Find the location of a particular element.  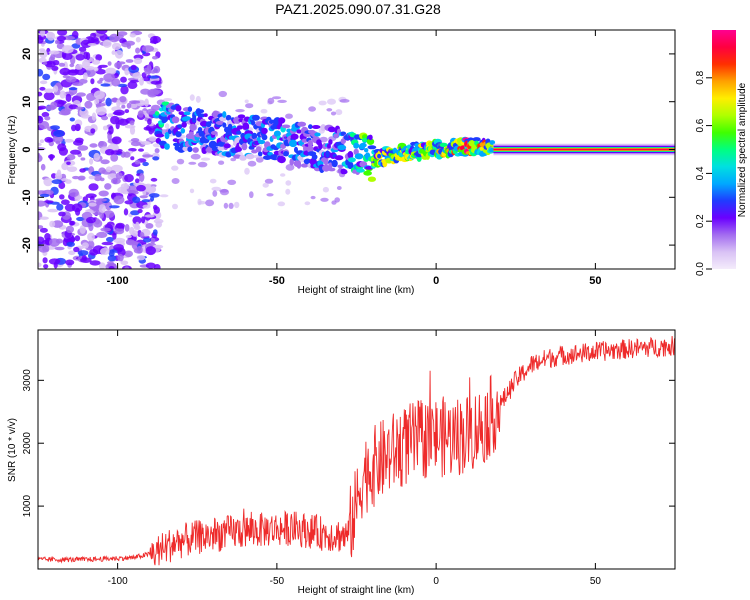

chart-title: PAZ1.2025.090.07.31.G28 is located at coordinates (358, 9).